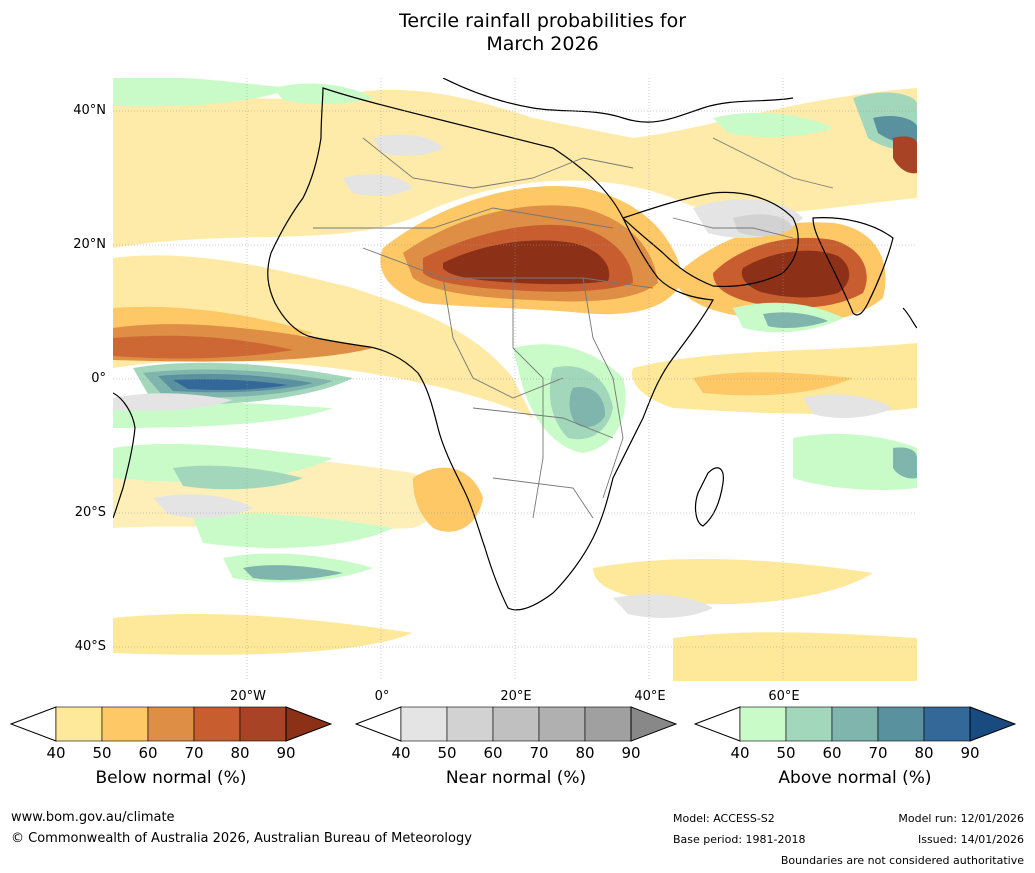 The height and width of the screenshot is (873, 1035). I want to click on below-extend-high, so click(309, 724).